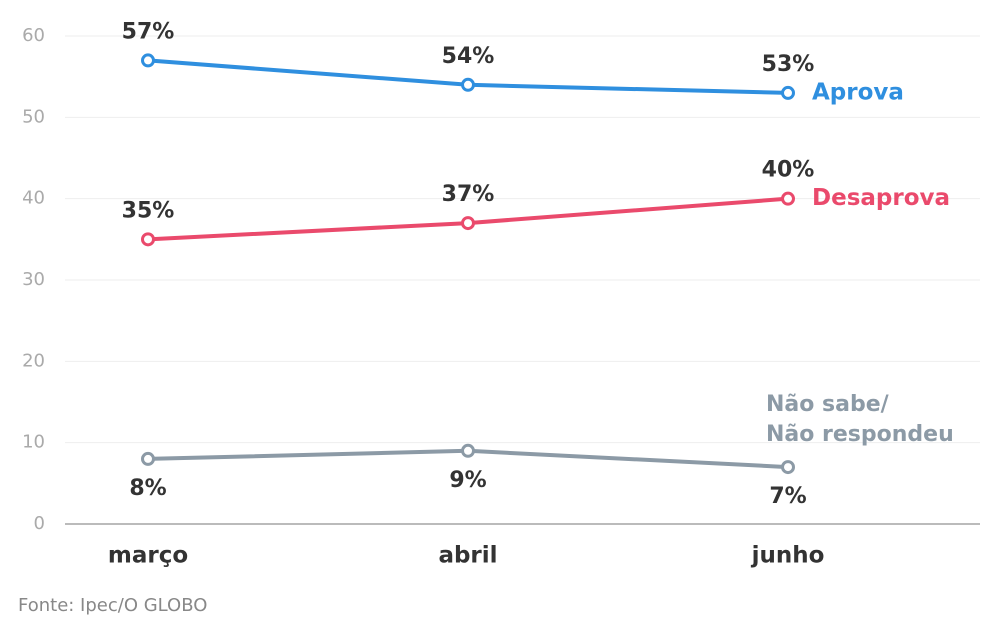 This screenshot has height=634, width=1000. What do you see at coordinates (148, 31) in the screenshot?
I see `value-label: 57%` at bounding box center [148, 31].